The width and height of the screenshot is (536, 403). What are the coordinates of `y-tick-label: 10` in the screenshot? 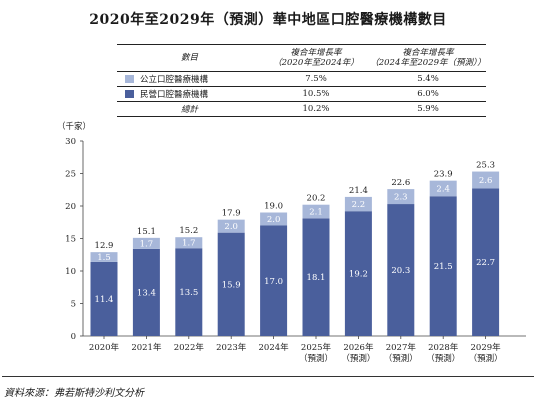 It's located at (70, 272).